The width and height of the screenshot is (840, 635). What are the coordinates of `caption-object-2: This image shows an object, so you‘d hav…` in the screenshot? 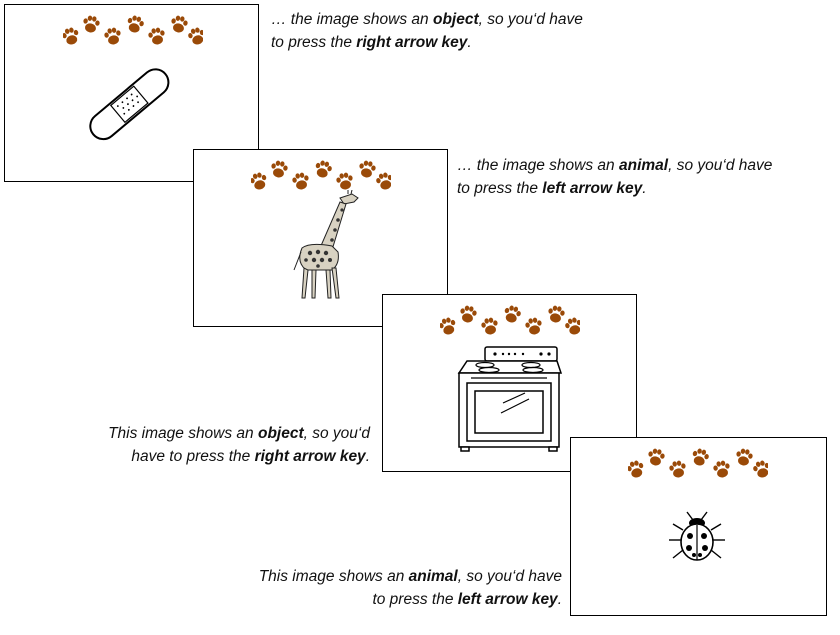 It's located at (205, 445).